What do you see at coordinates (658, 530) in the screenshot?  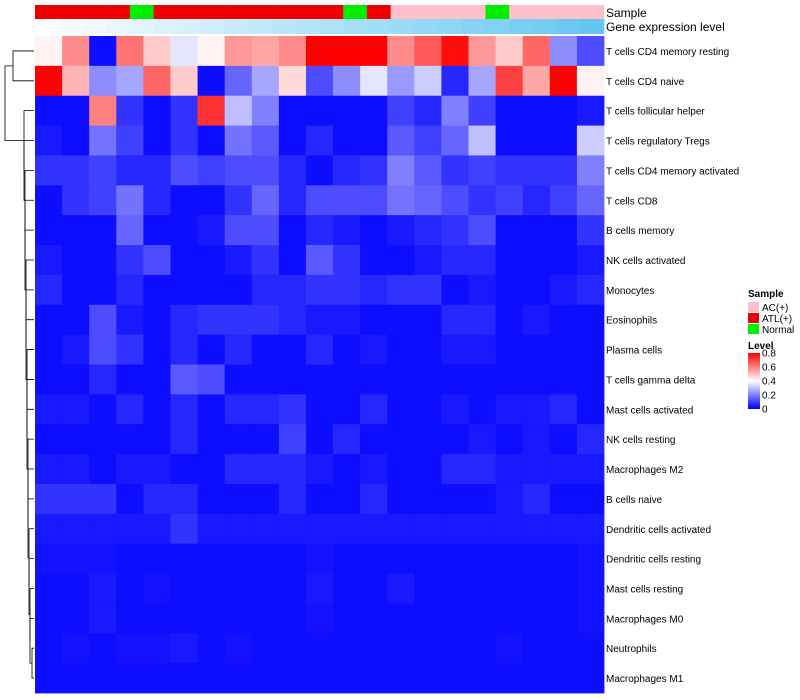 I see `row-label: Dendritic cells activated` at bounding box center [658, 530].